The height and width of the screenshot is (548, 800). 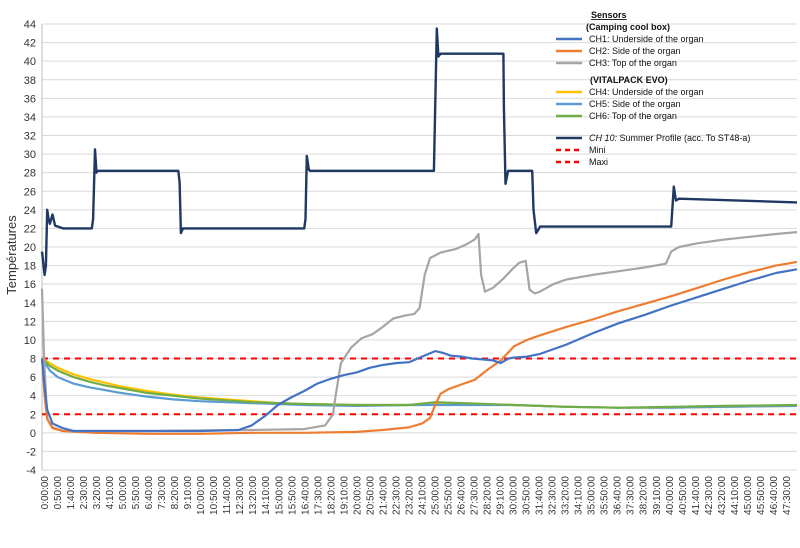 What do you see at coordinates (669, 138) in the screenshot?
I see `legend-label-ch10: CH 10: Summer Profile (acc. To ST48-a)` at bounding box center [669, 138].